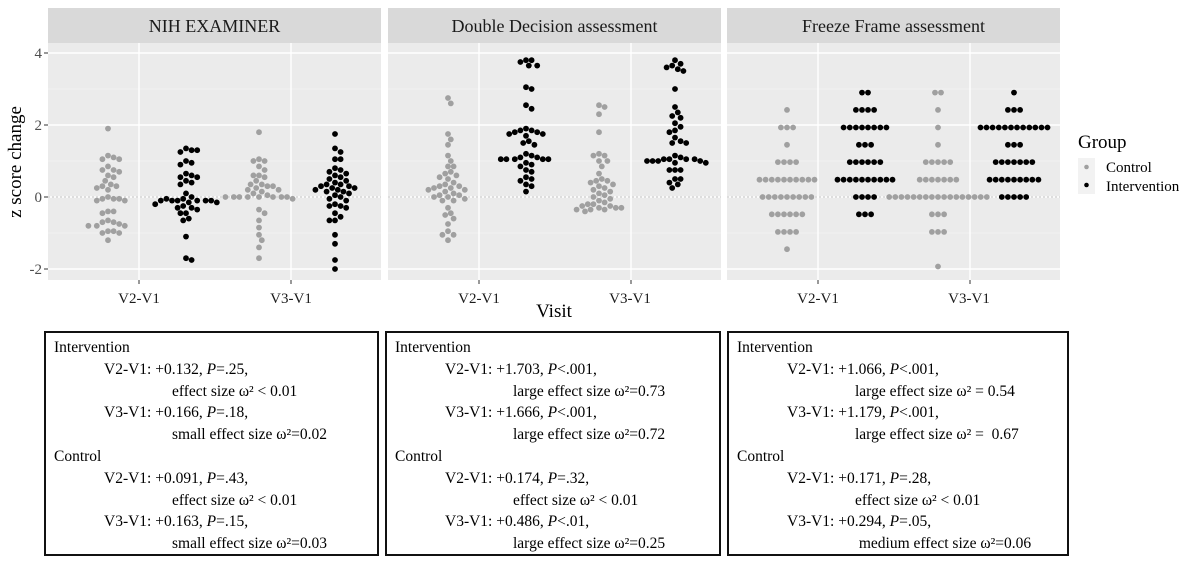  What do you see at coordinates (902, 479) in the screenshot?
I see `stat-row: V2-V1: +0.171, P=.28,` at bounding box center [902, 479].